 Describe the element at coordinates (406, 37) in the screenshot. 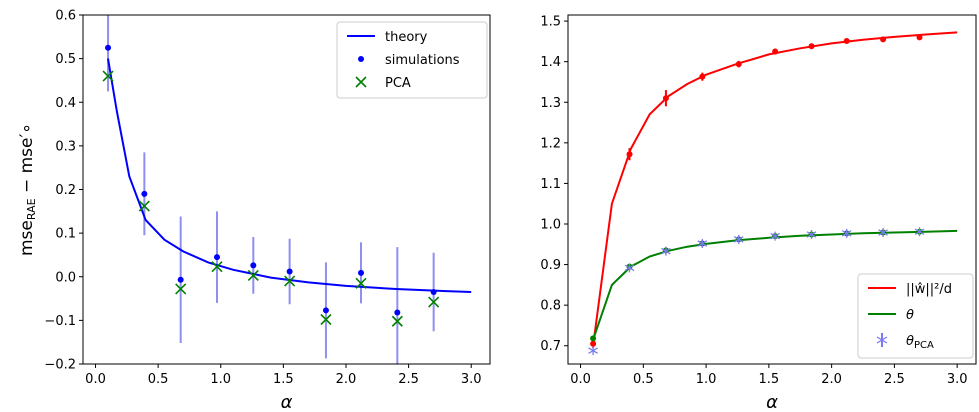

I see `legend-label: theory` at that location.